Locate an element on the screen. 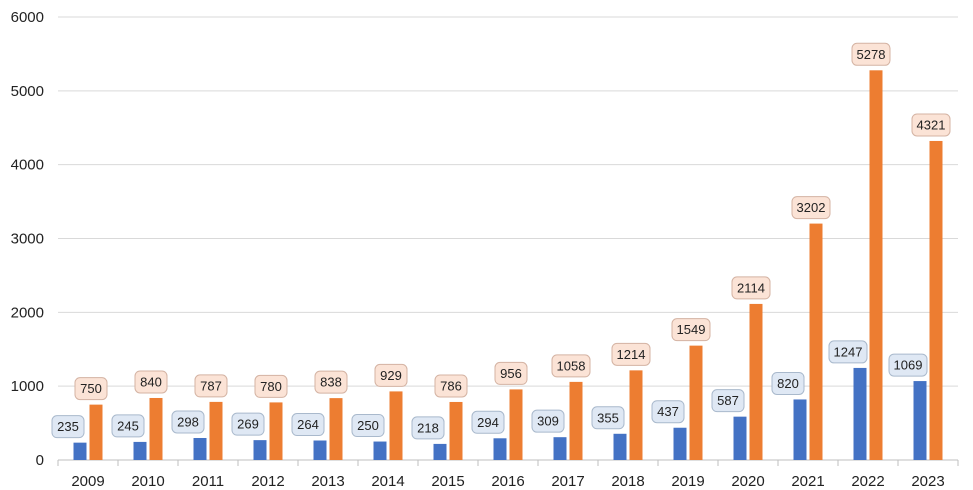 This screenshot has width=973, height=490. data-label-series-2: 956 is located at coordinates (511, 373).